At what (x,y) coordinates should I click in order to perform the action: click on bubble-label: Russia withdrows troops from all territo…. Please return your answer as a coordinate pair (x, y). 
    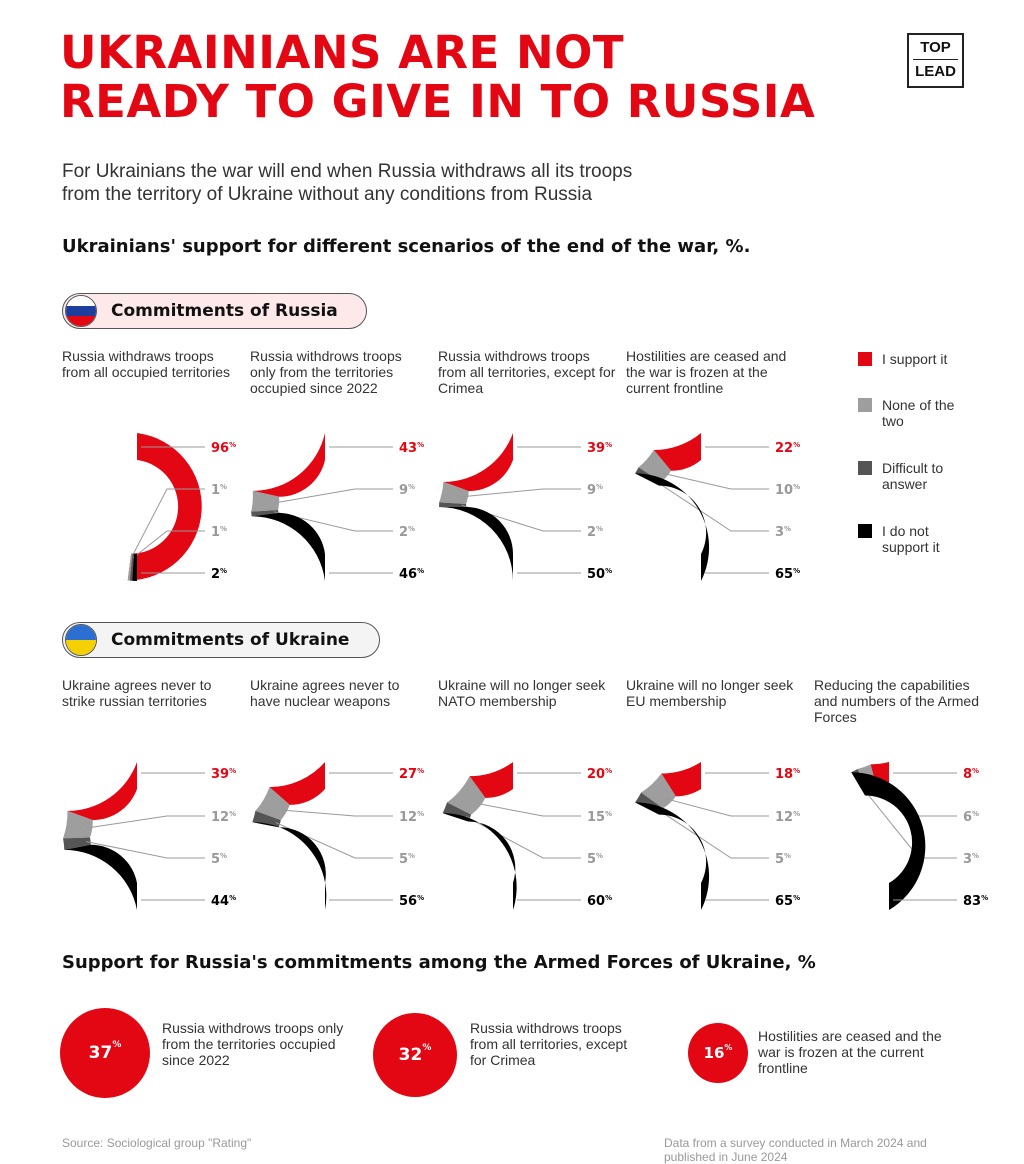
    Looking at the image, I should click on (549, 1044).